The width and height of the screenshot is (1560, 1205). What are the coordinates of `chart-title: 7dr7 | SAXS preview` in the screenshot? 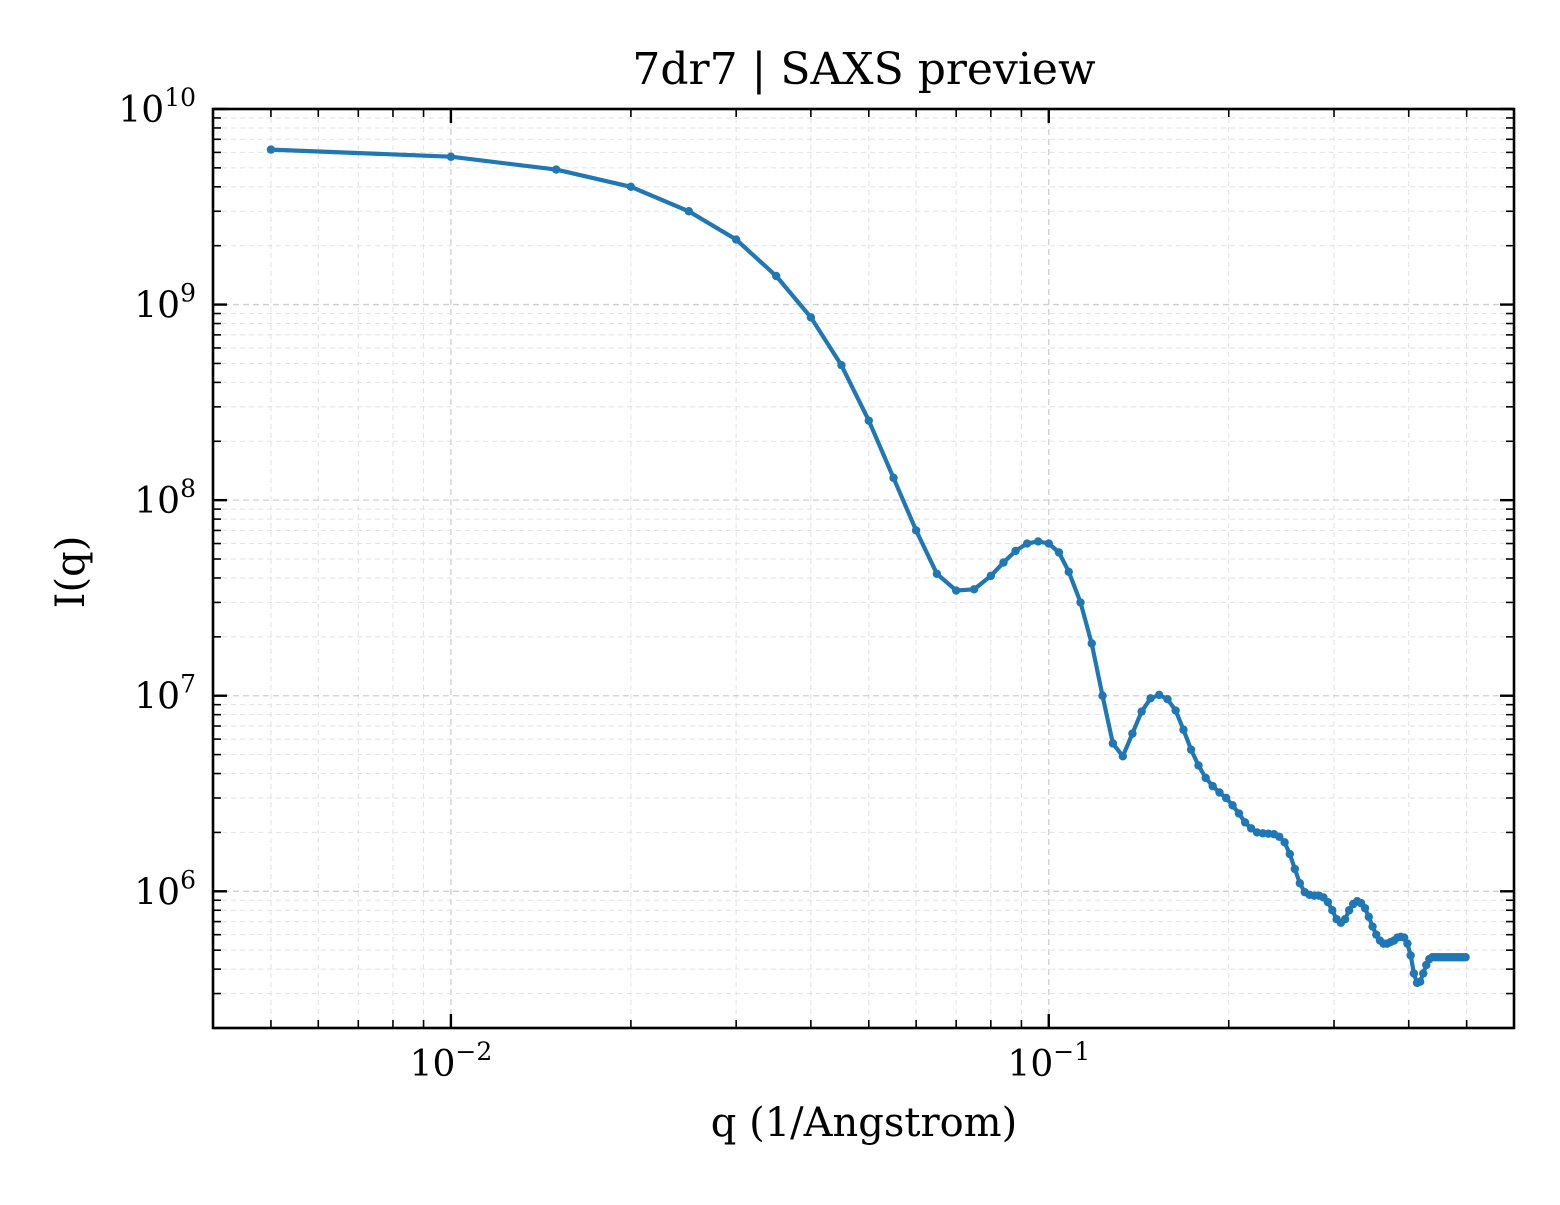 It's located at (864, 69).